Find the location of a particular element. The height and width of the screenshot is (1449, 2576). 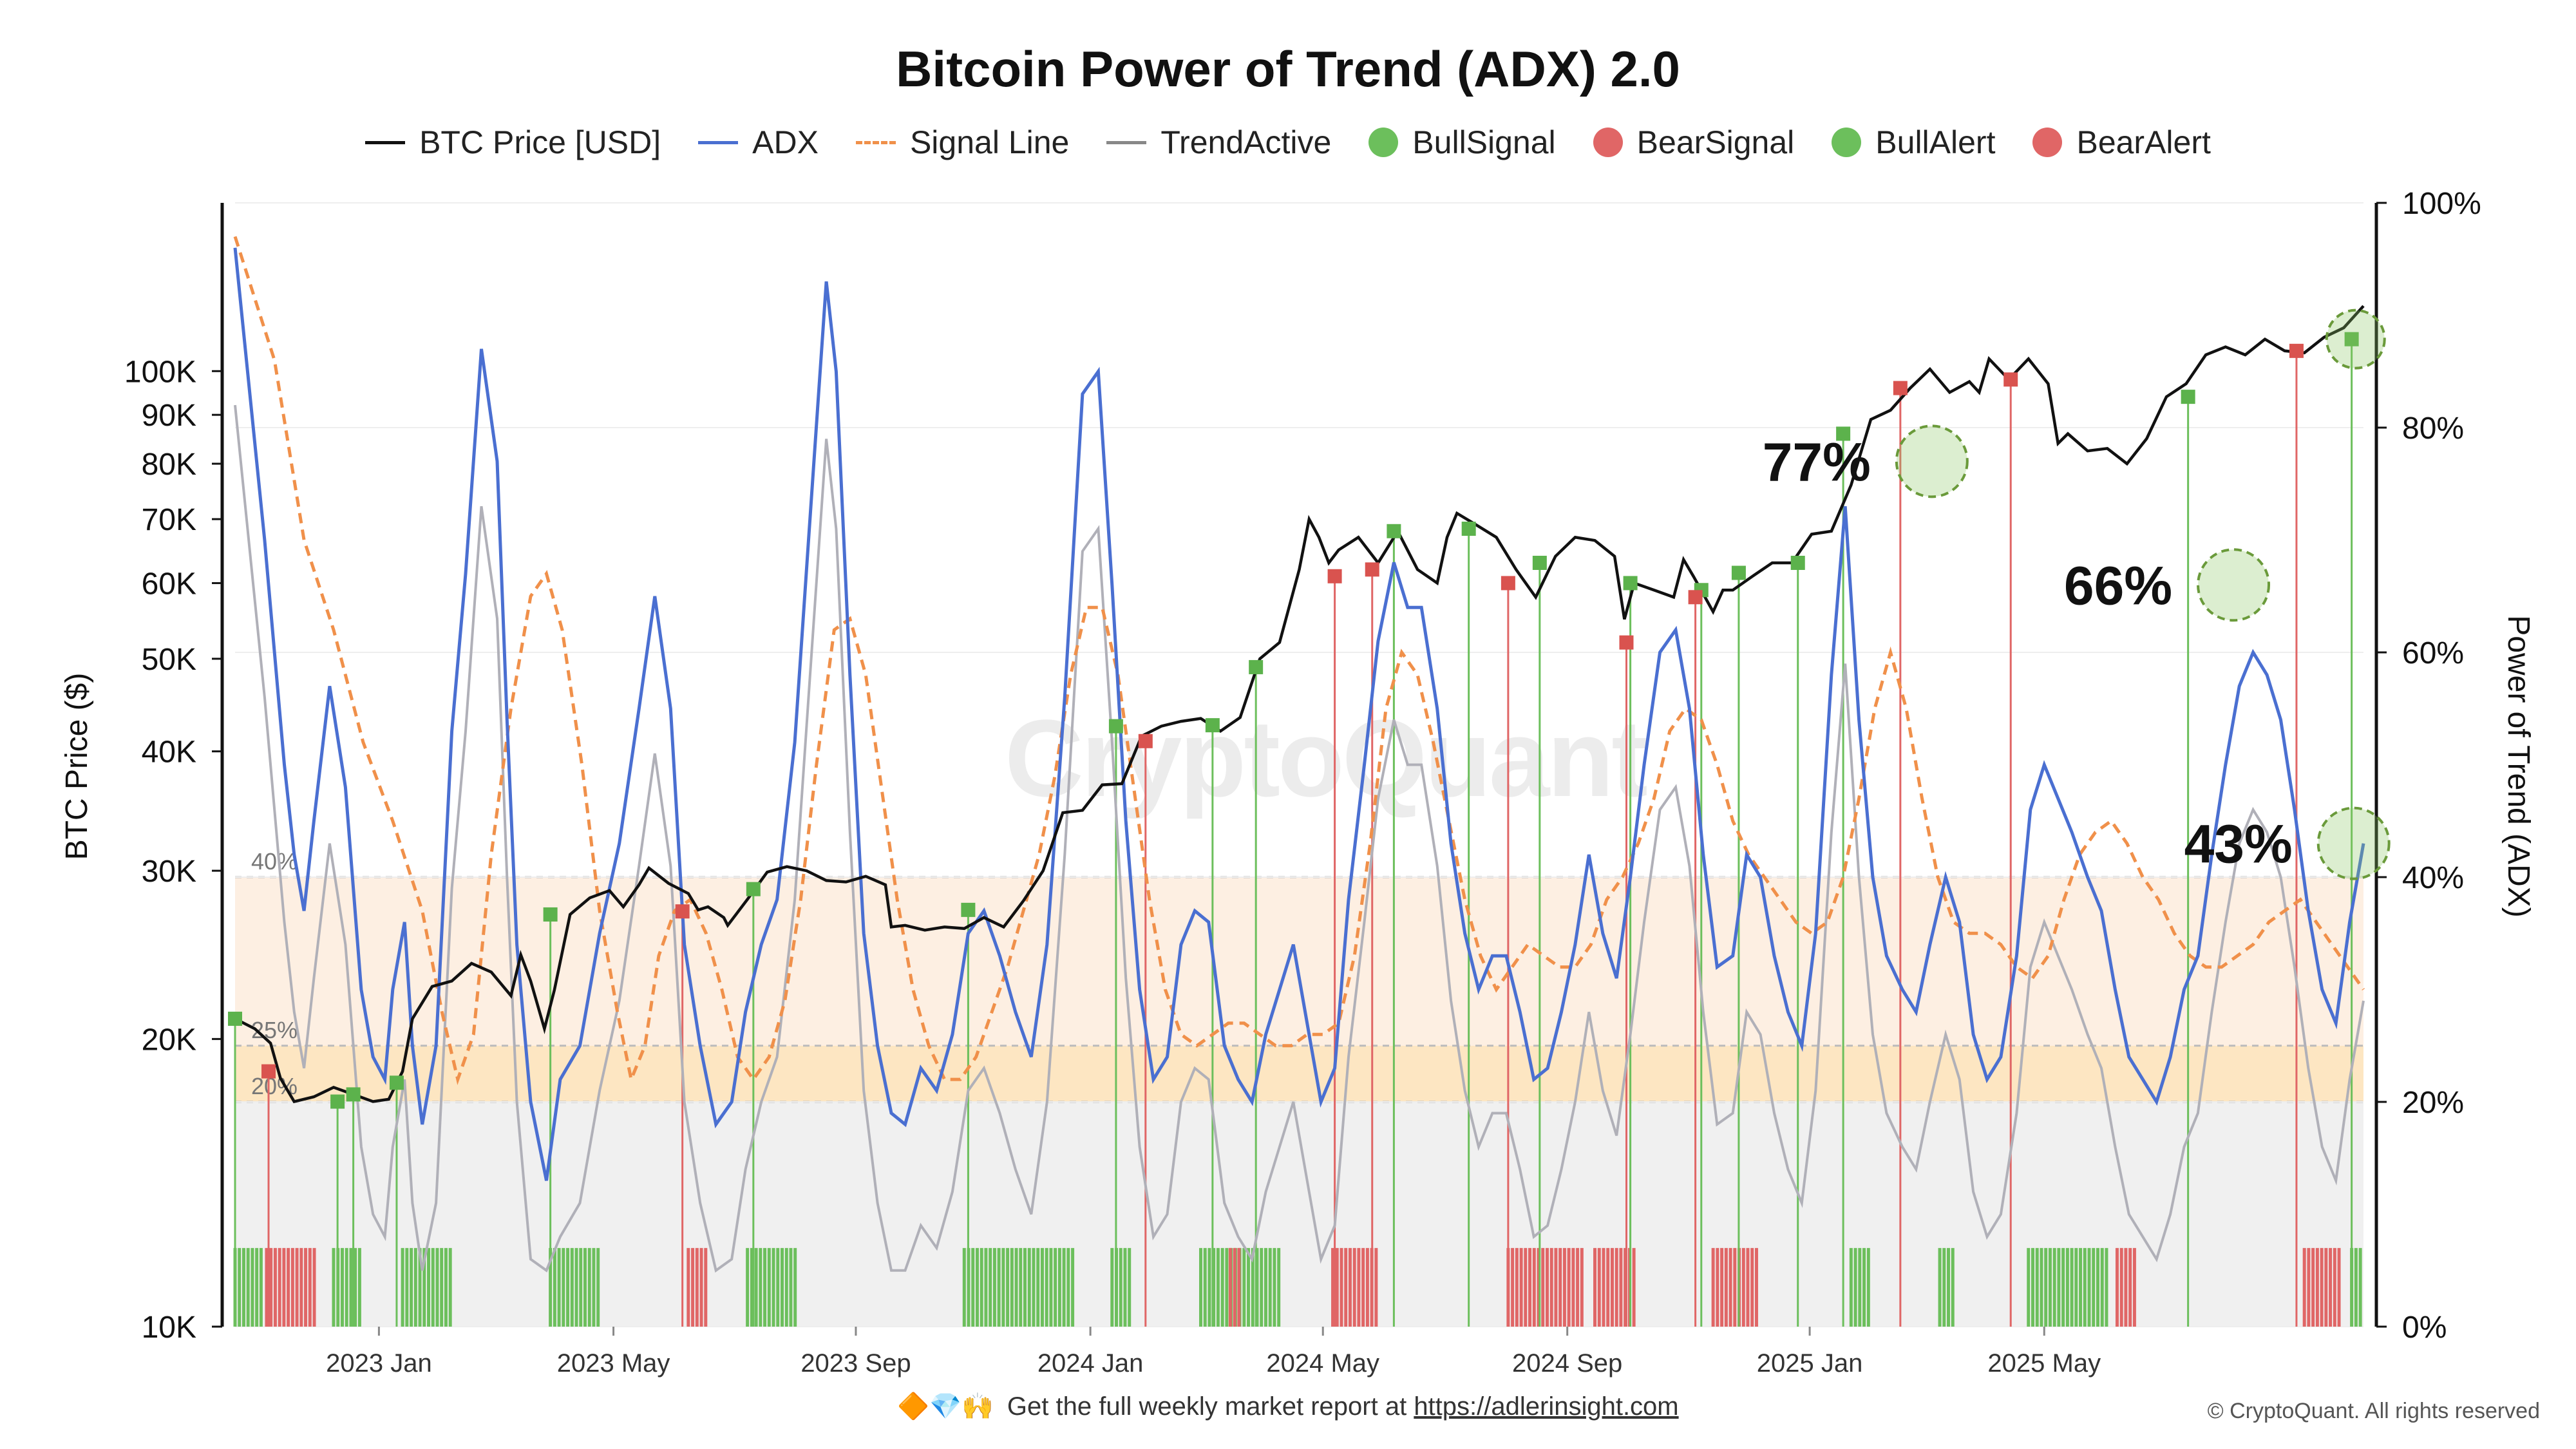

right-tick-label: 20% is located at coordinates (2433, 1103).